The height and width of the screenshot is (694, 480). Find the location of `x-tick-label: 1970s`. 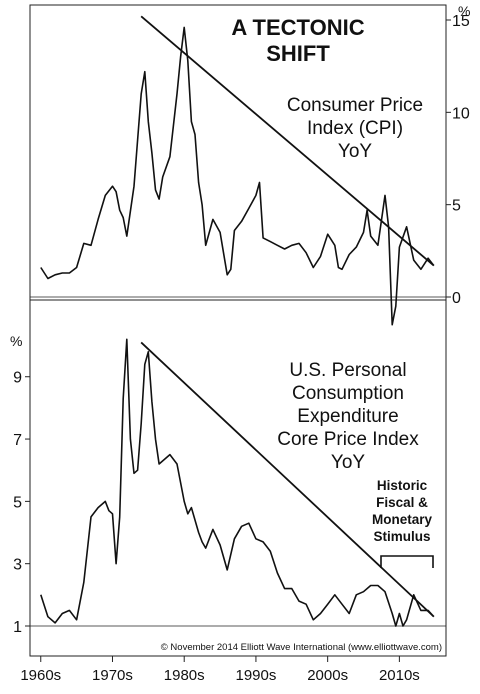

x-tick-label: 1970s is located at coordinates (112, 675).